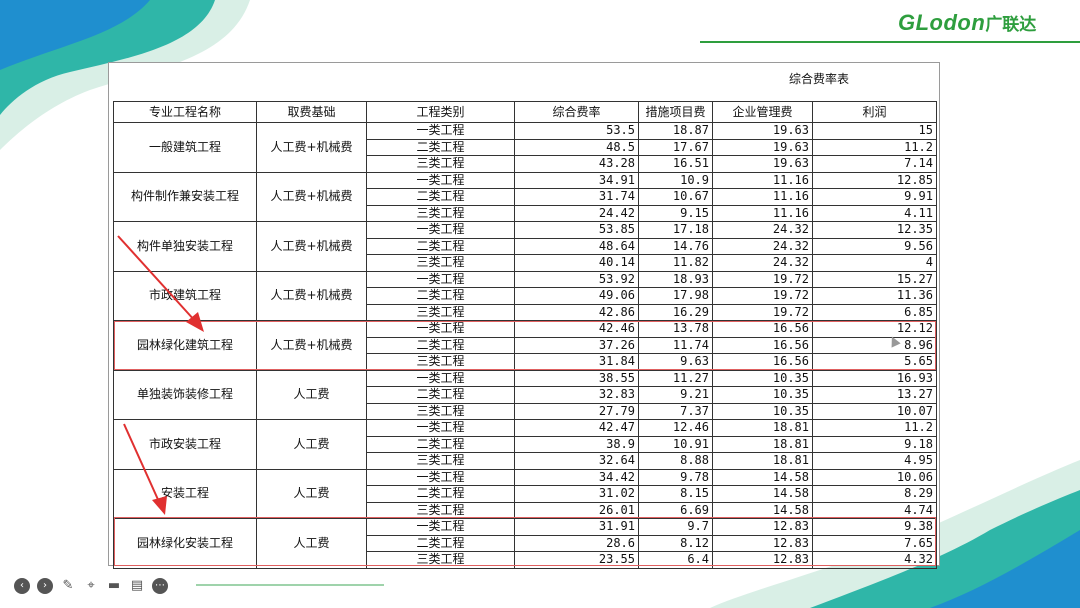 Image resolution: width=1080 pixels, height=608 pixels. Describe the element at coordinates (185, 295) in the screenshot. I see `project-name-cell: 市政建筑工程` at that location.